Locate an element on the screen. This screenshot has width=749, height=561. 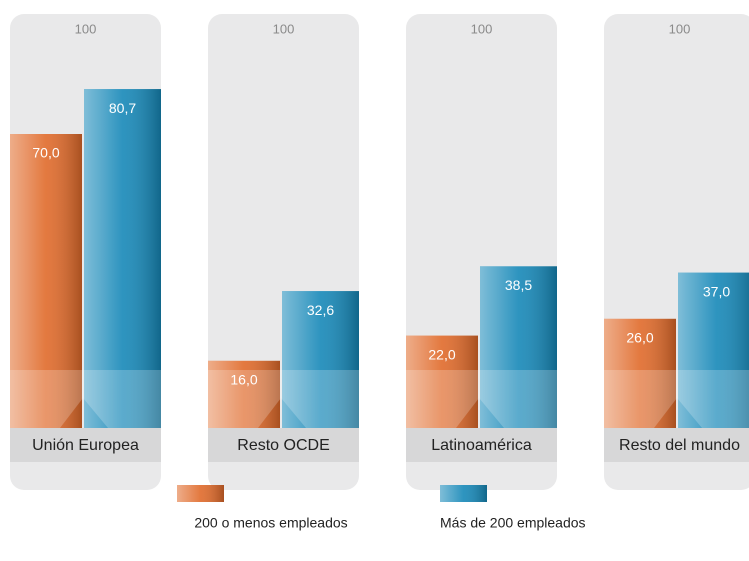
x-tick-label: Resto del mundo is located at coordinates (679, 445).